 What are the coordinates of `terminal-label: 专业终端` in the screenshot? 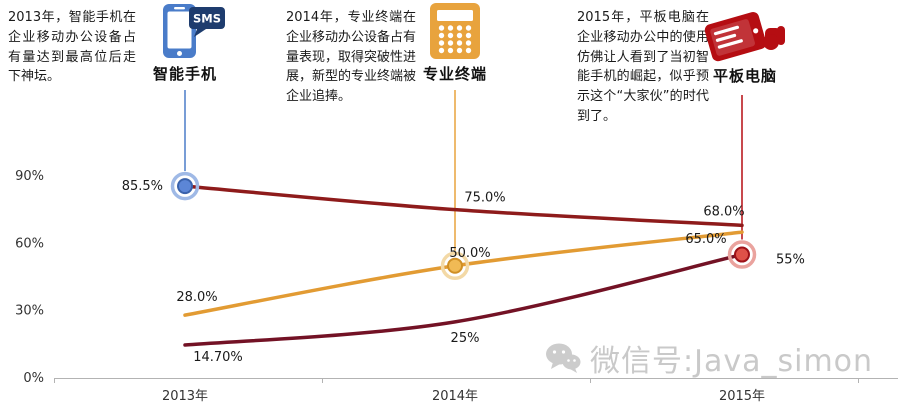 It's located at (455, 74).